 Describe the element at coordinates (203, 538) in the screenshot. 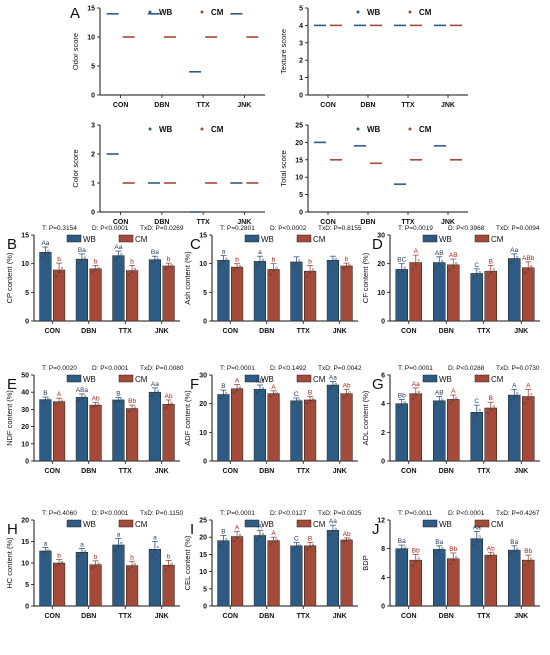

I see `y-tick-label: 20` at that location.